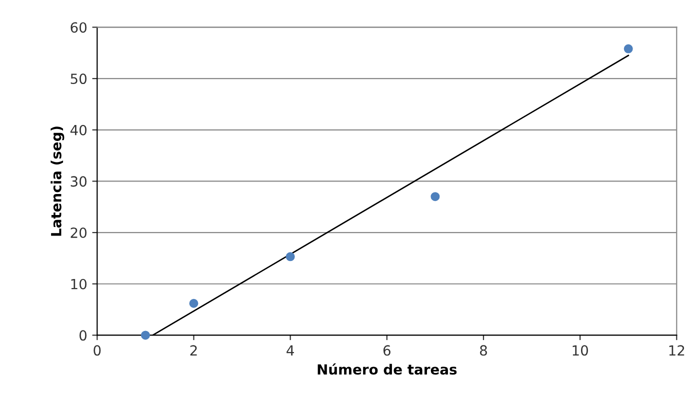  Describe the element at coordinates (79, 284) in the screenshot. I see `y-tick-label: 10` at that location.